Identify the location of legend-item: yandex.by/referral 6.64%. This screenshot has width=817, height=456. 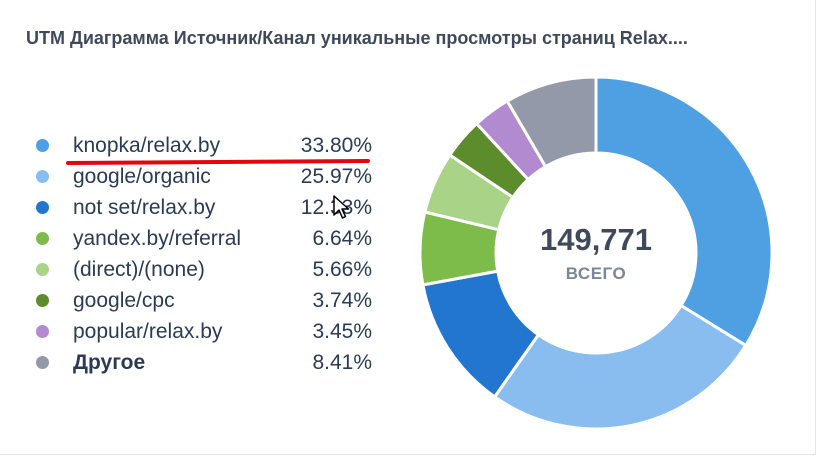
(204, 238).